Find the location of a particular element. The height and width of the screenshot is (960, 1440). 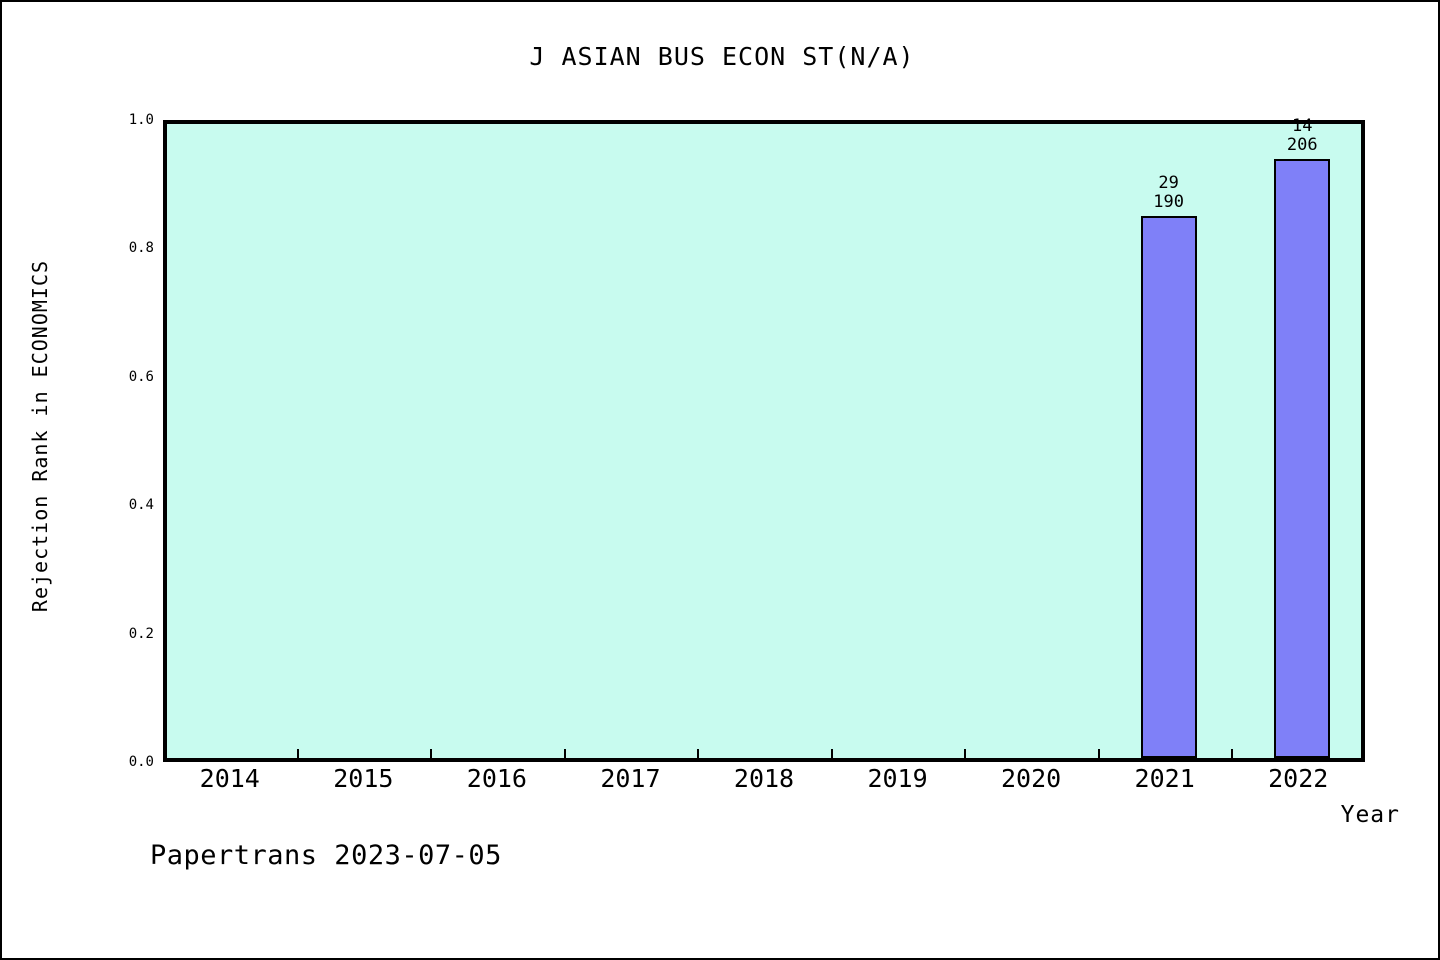

y-axis-tick-label: 0.8 is located at coordinates (141, 248).